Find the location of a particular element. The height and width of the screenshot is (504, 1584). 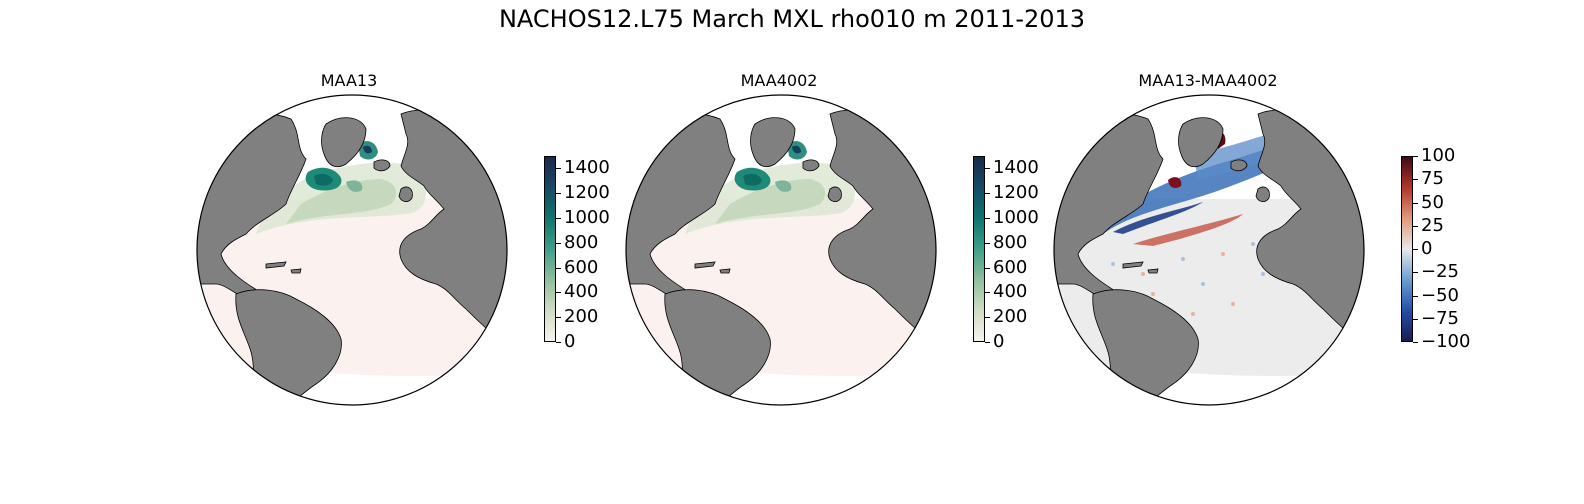

globe-map-difference is located at coordinates (1209, 250).